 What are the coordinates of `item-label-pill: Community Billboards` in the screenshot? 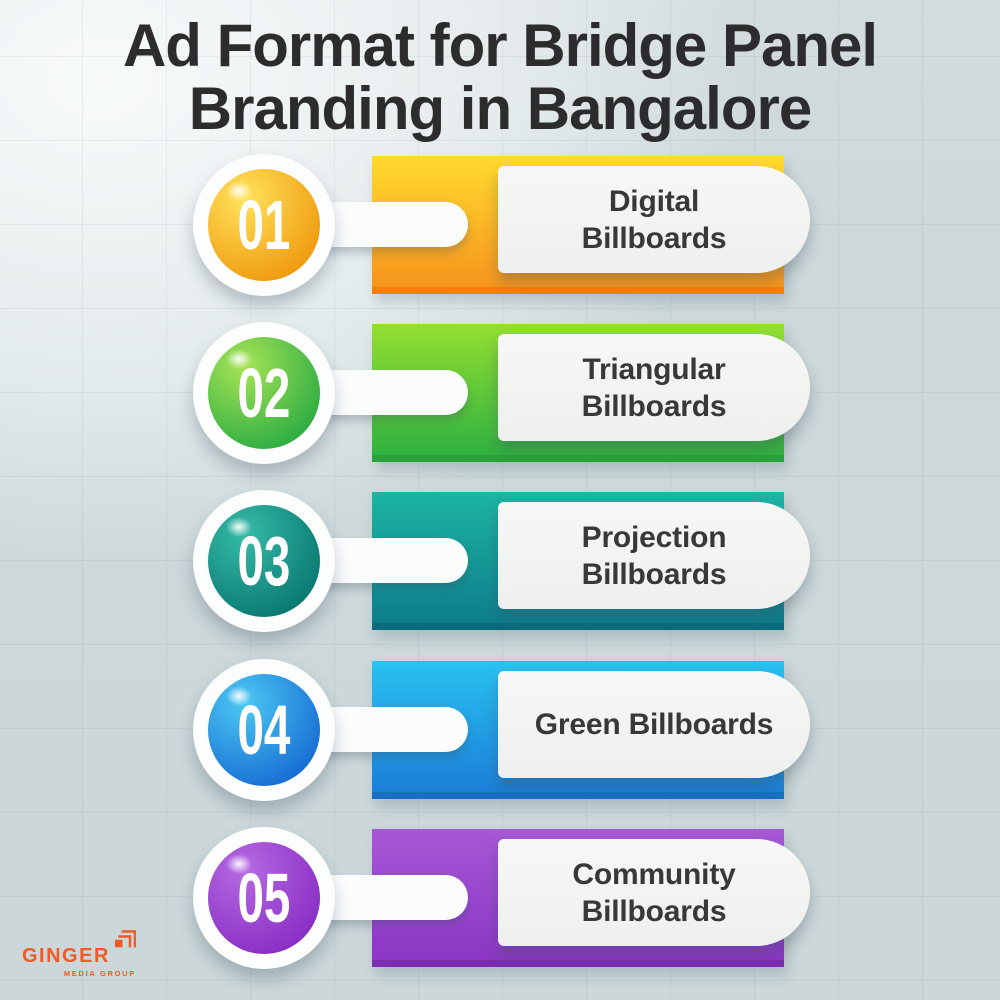 It's located at (654, 892).